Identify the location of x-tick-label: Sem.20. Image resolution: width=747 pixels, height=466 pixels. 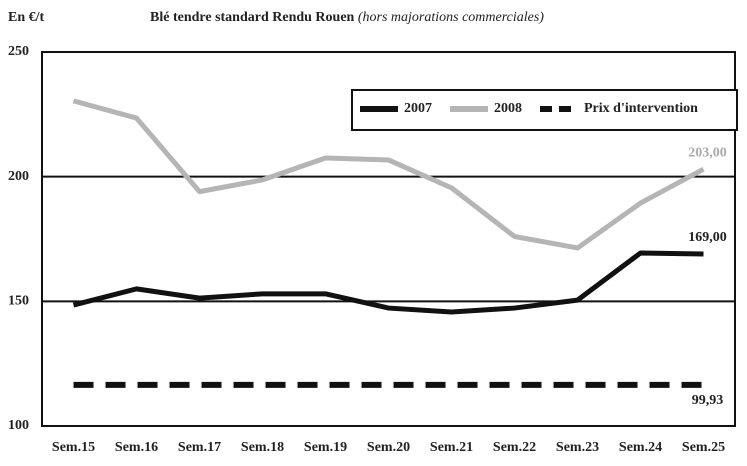
(388, 447).